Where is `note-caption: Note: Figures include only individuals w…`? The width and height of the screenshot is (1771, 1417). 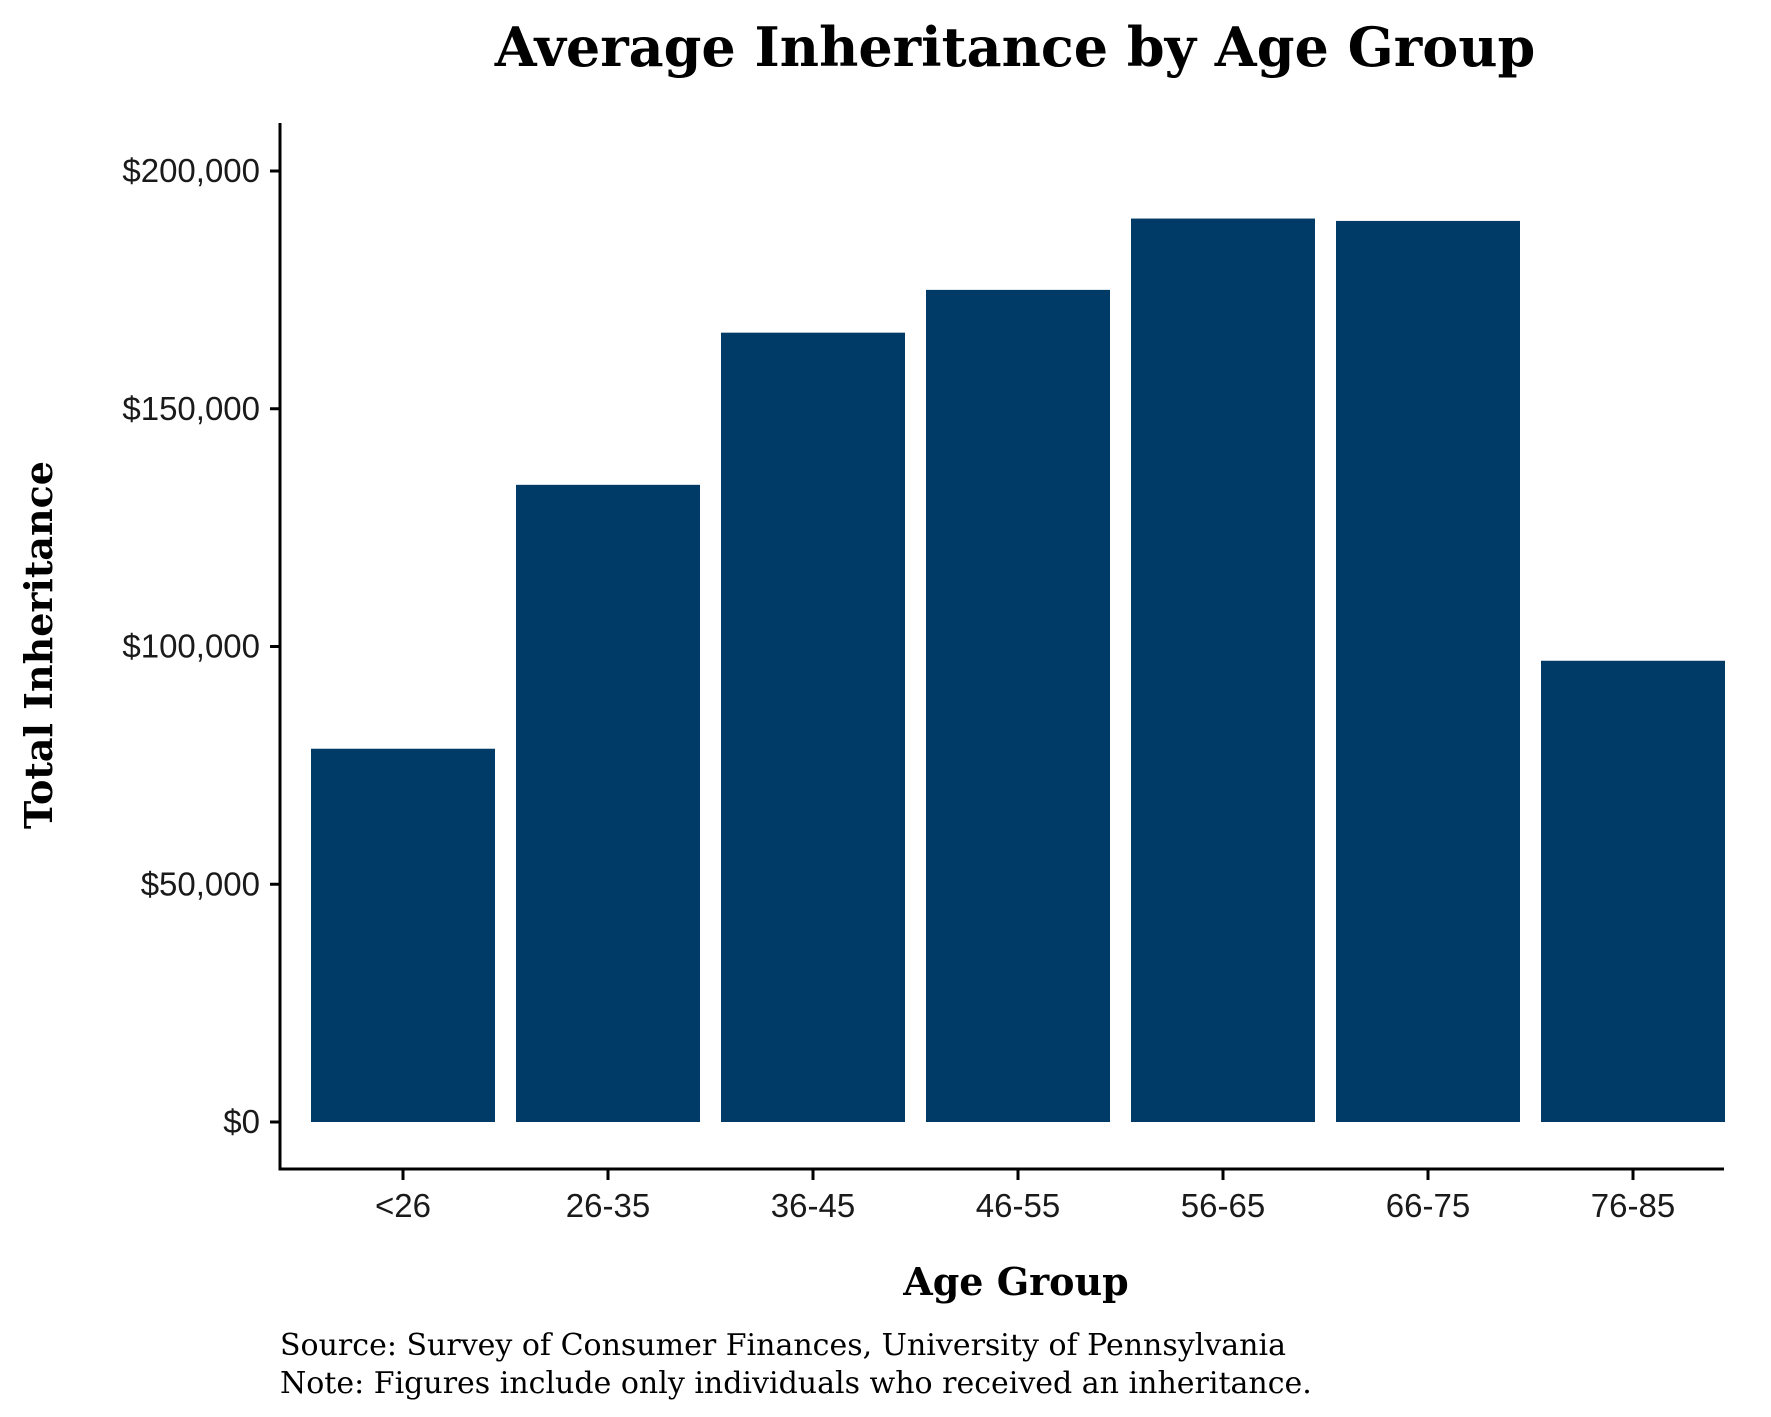 note-caption: Note: Figures include only individuals w… is located at coordinates (796, 1383).